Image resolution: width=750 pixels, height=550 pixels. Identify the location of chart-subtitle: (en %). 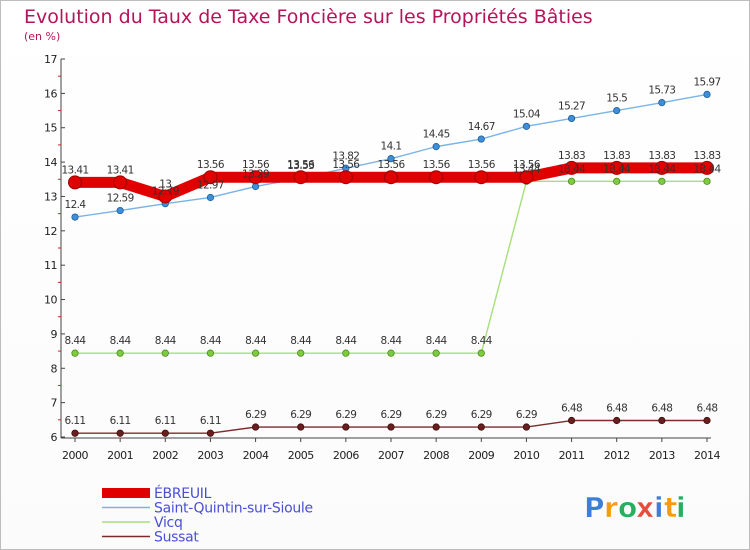
(42, 36).